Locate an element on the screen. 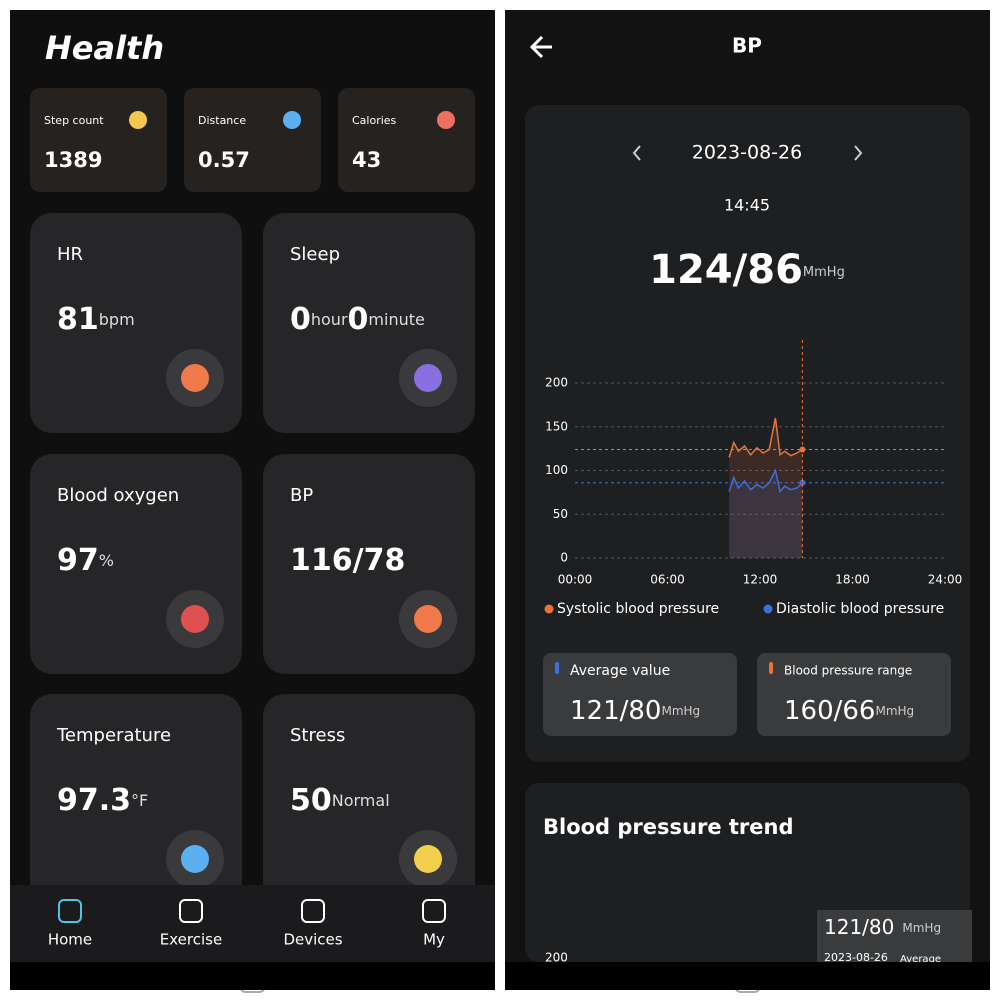  nav-label: Home is located at coordinates (70, 940).